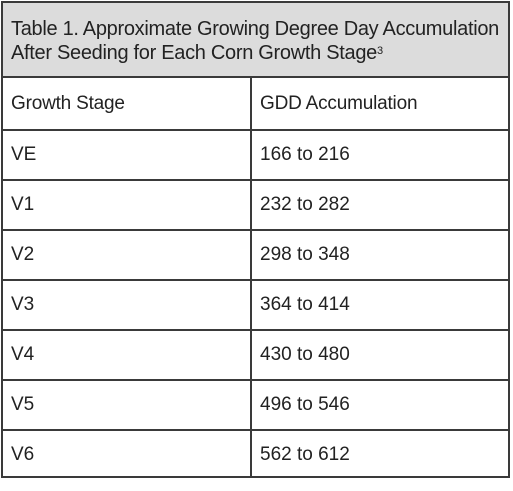 The width and height of the screenshot is (513, 491). I want to click on table-row: V4 430 to 480, so click(255, 355).